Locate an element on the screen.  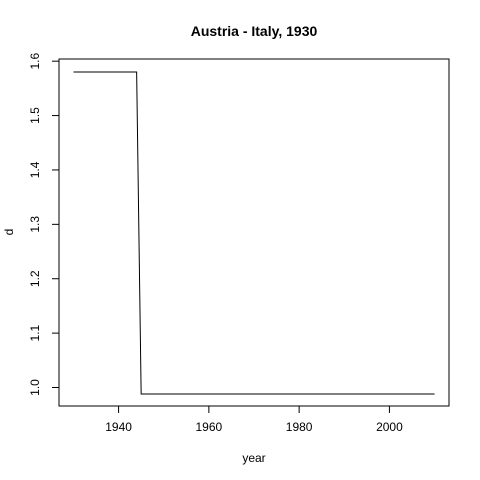
x-tick-label: 1960 is located at coordinates (209, 427).